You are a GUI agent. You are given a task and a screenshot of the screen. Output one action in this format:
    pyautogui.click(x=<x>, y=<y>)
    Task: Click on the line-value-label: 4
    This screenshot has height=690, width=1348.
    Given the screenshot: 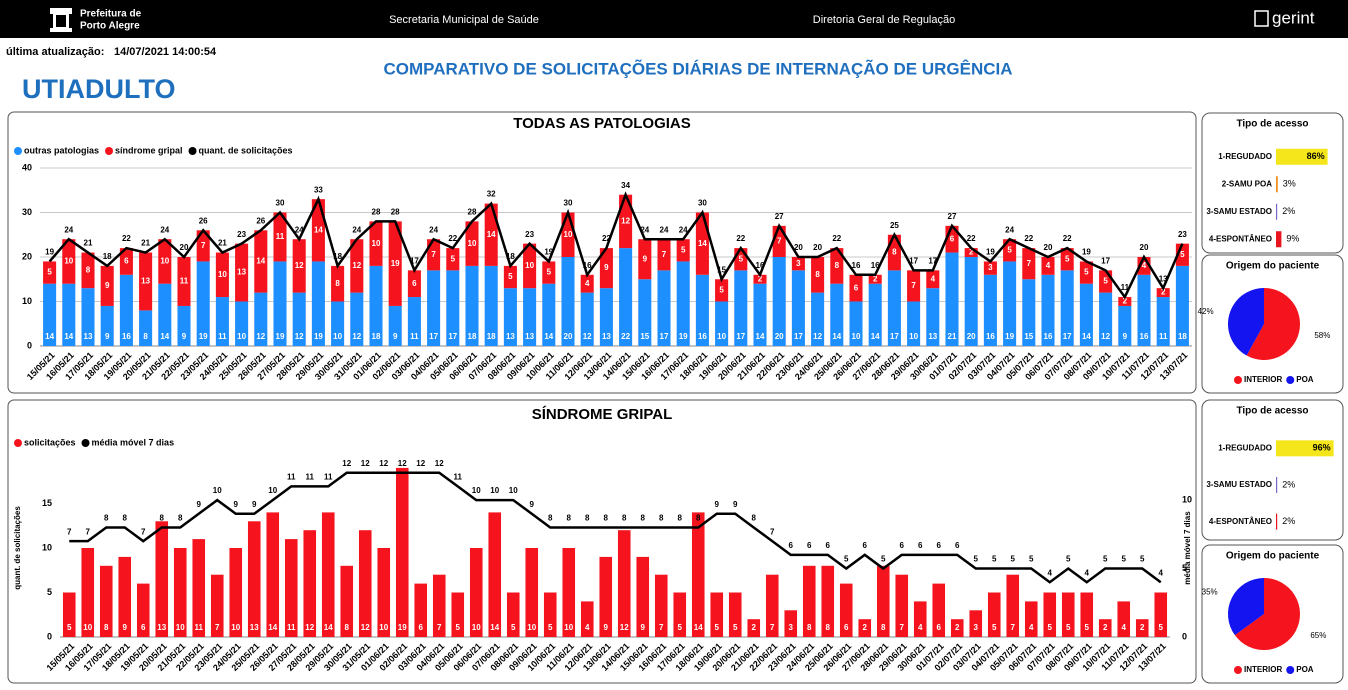 What is the action you would take?
    pyautogui.click(x=1087, y=572)
    